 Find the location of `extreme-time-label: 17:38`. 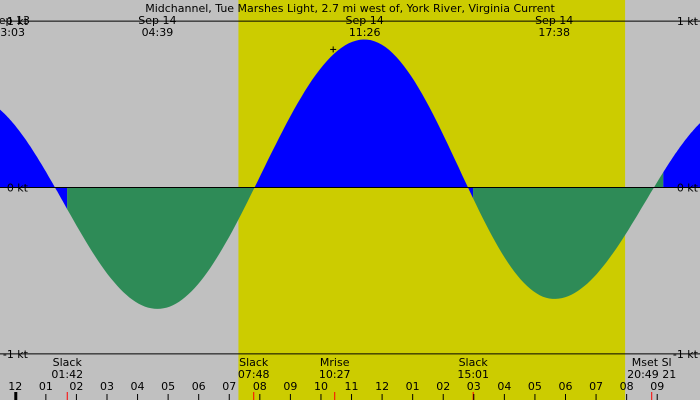

extreme-time-label: 17:38 is located at coordinates (554, 32).